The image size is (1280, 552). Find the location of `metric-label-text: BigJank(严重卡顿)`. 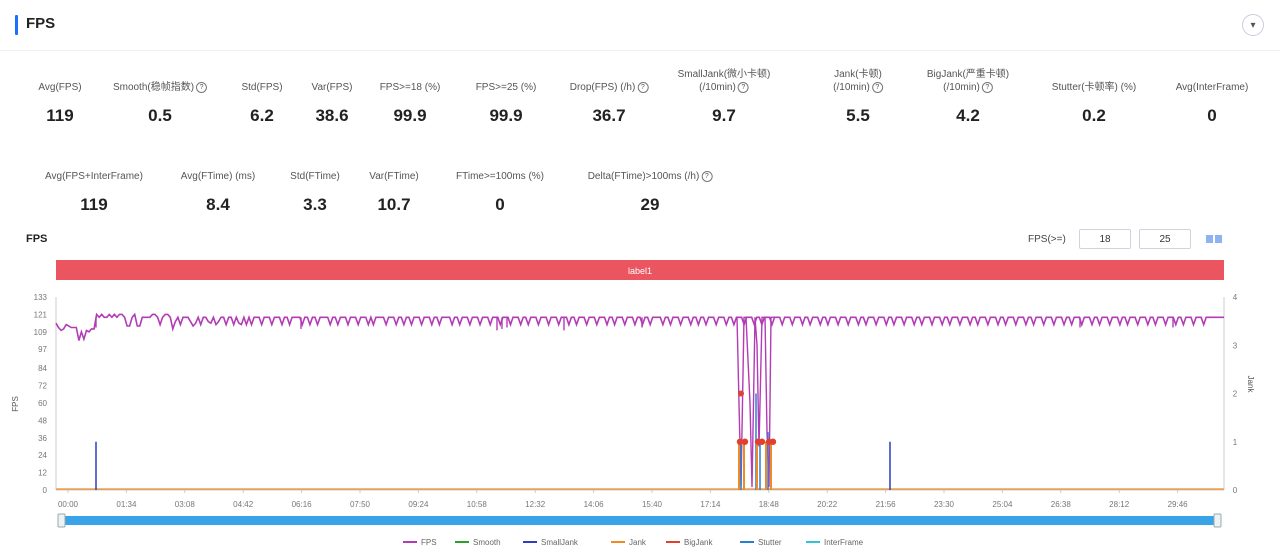

metric-label-text: BigJank(严重卡顿) is located at coordinates (968, 74).